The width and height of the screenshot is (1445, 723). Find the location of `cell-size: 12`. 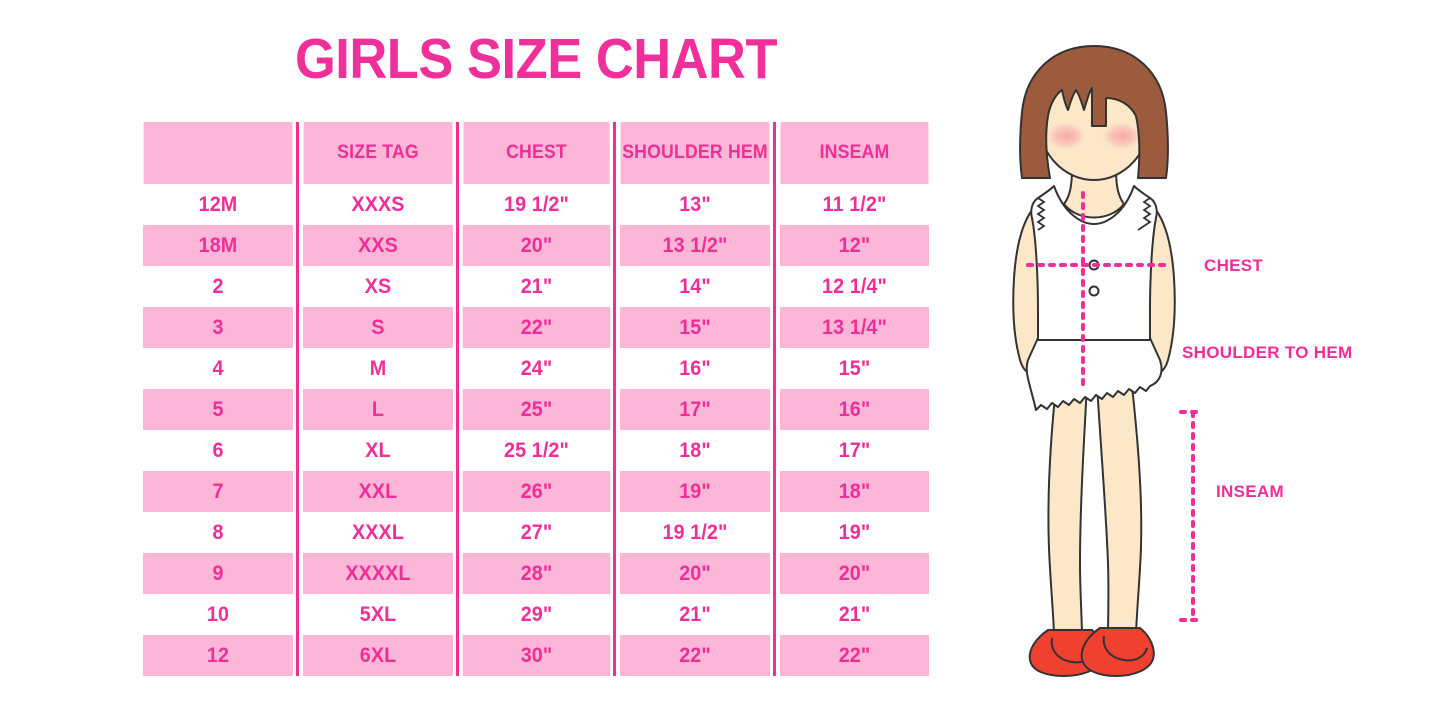

cell-size: 12 is located at coordinates (218, 655).